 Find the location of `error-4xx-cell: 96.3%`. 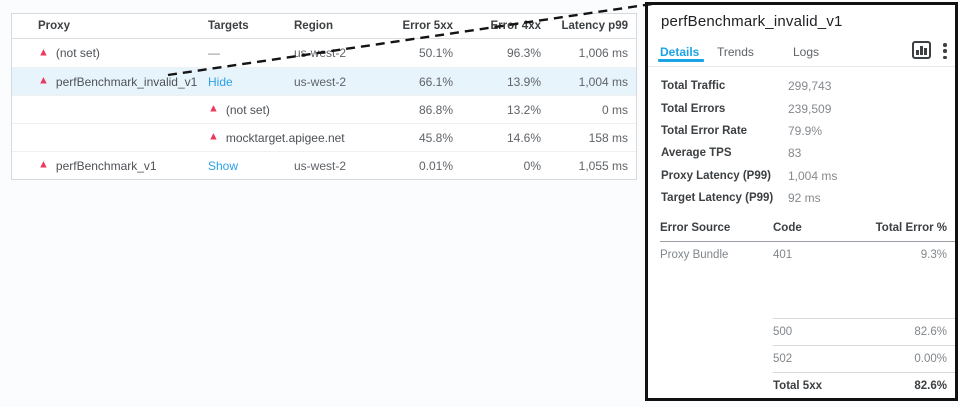

error-4xx-cell: 96.3% is located at coordinates (523, 53).